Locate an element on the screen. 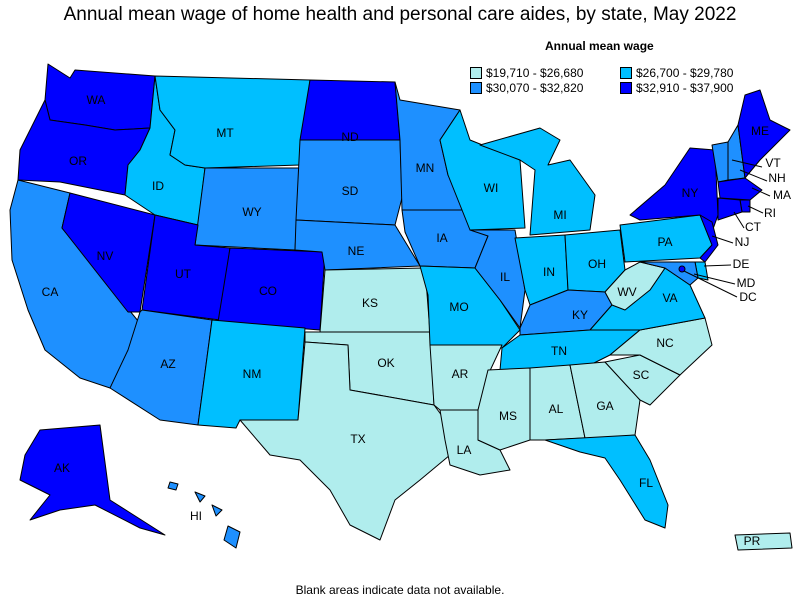 This screenshot has width=800, height=600. legend-label: $19,710 - $26,680 is located at coordinates (535, 73).